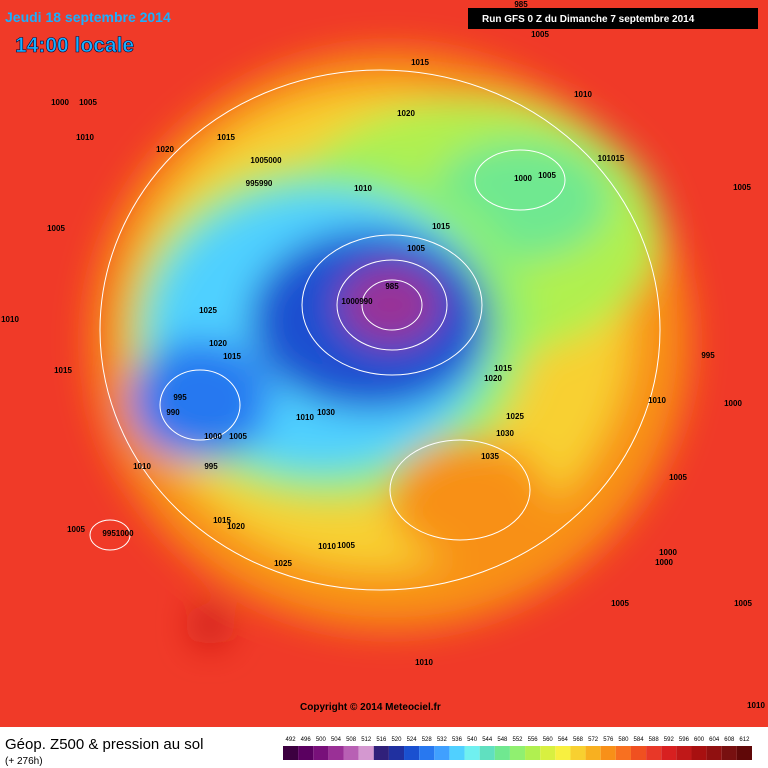  Describe the element at coordinates (588, 19) in the screenshot. I see `run: Run GFS 0 Z du Dimanche 7 septembre 2014` at that location.